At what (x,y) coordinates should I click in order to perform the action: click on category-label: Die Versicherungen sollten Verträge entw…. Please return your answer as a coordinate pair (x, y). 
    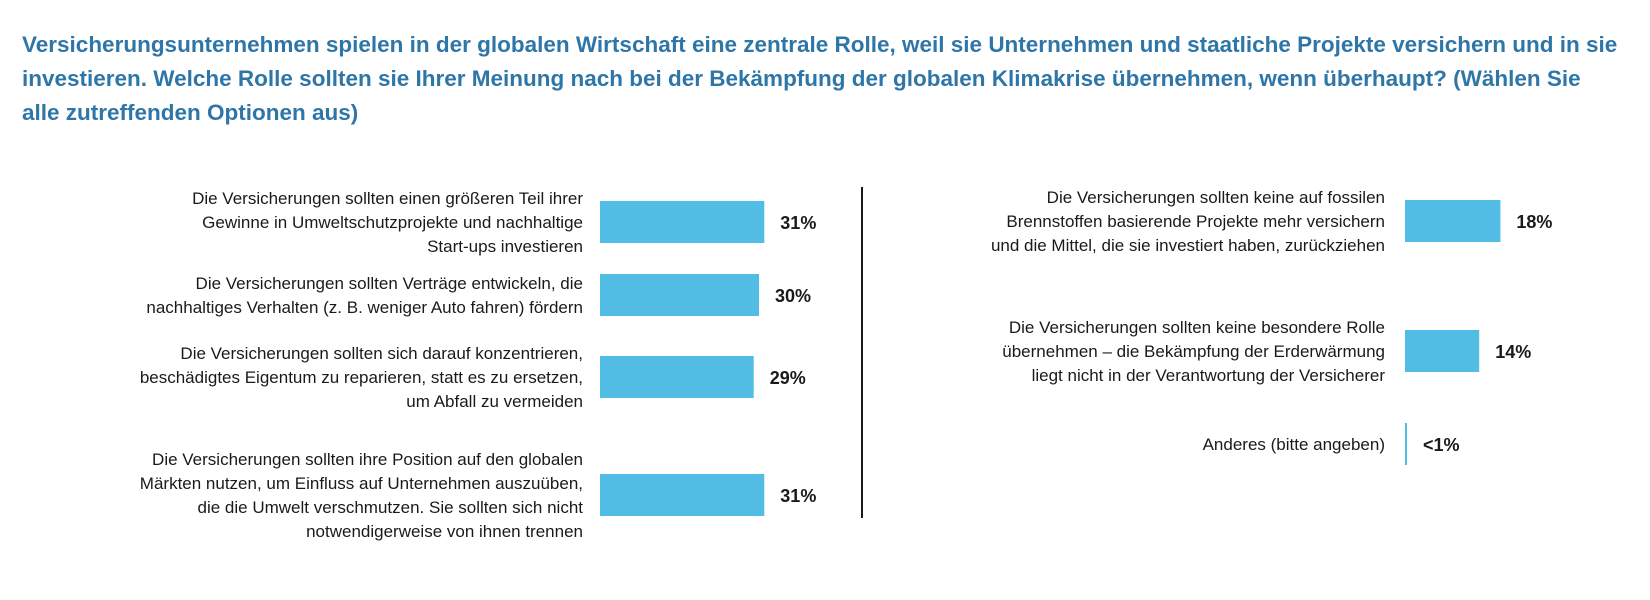
    Looking at the image, I should click on (389, 283).